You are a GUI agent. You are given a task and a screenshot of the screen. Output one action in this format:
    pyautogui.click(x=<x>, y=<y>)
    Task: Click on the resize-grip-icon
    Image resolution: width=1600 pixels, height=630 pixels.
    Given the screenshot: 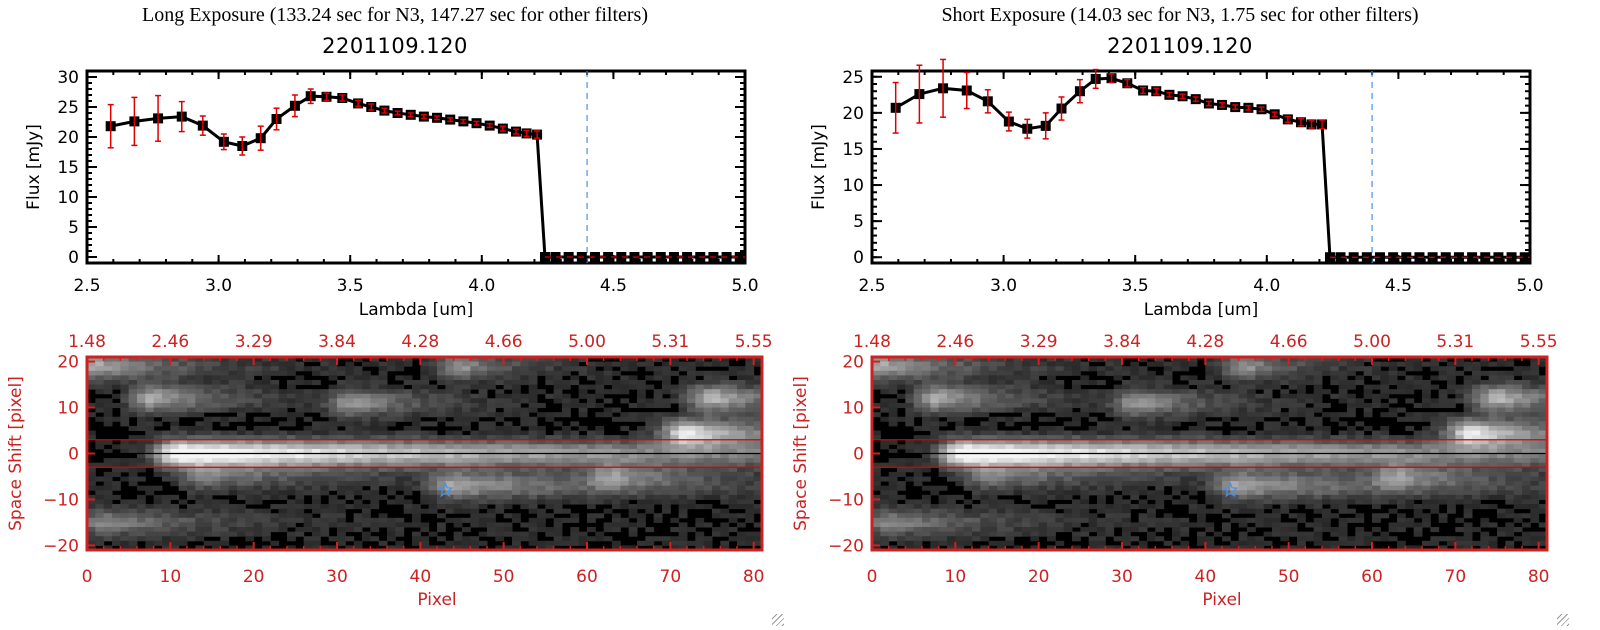 What is the action you would take?
    pyautogui.click(x=778, y=620)
    